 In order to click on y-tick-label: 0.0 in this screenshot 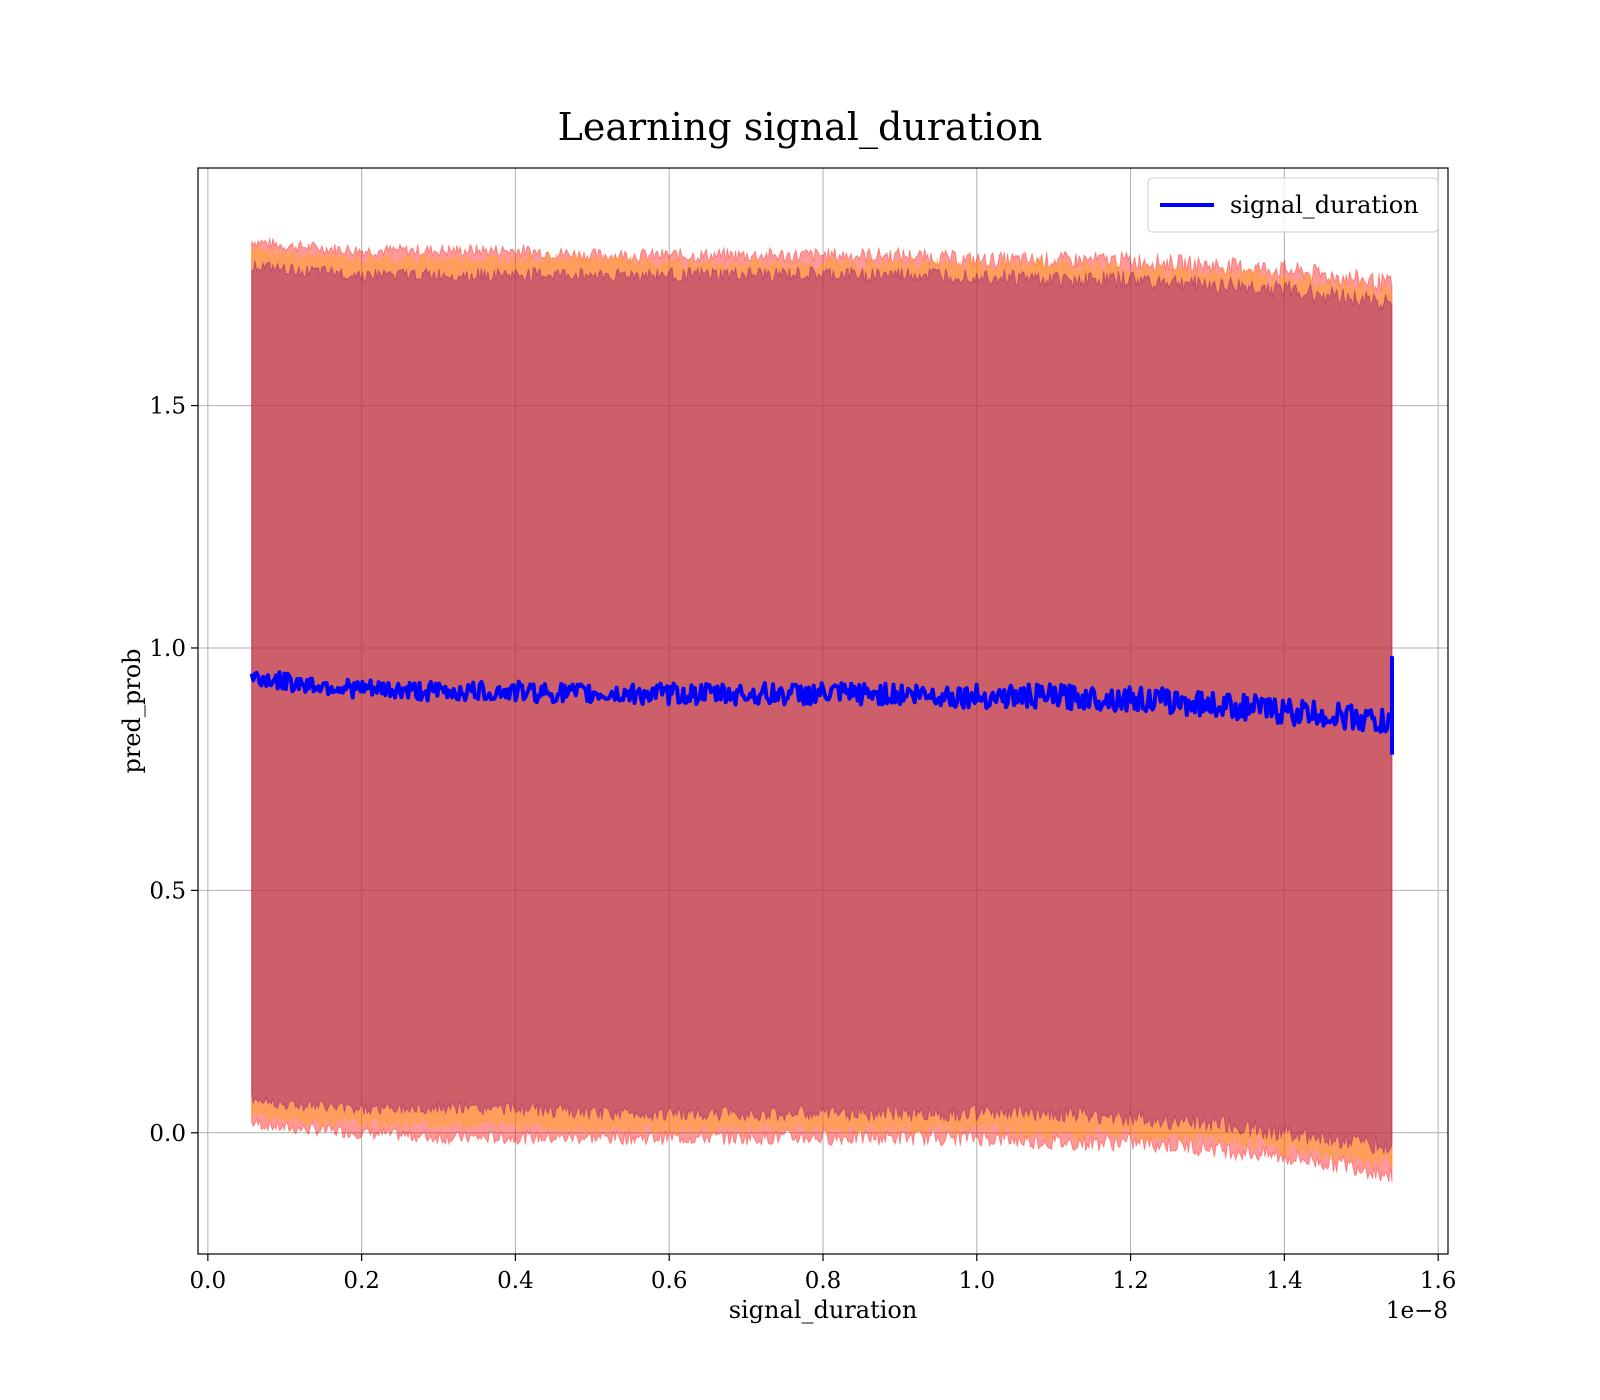, I will do `click(167, 1134)`.